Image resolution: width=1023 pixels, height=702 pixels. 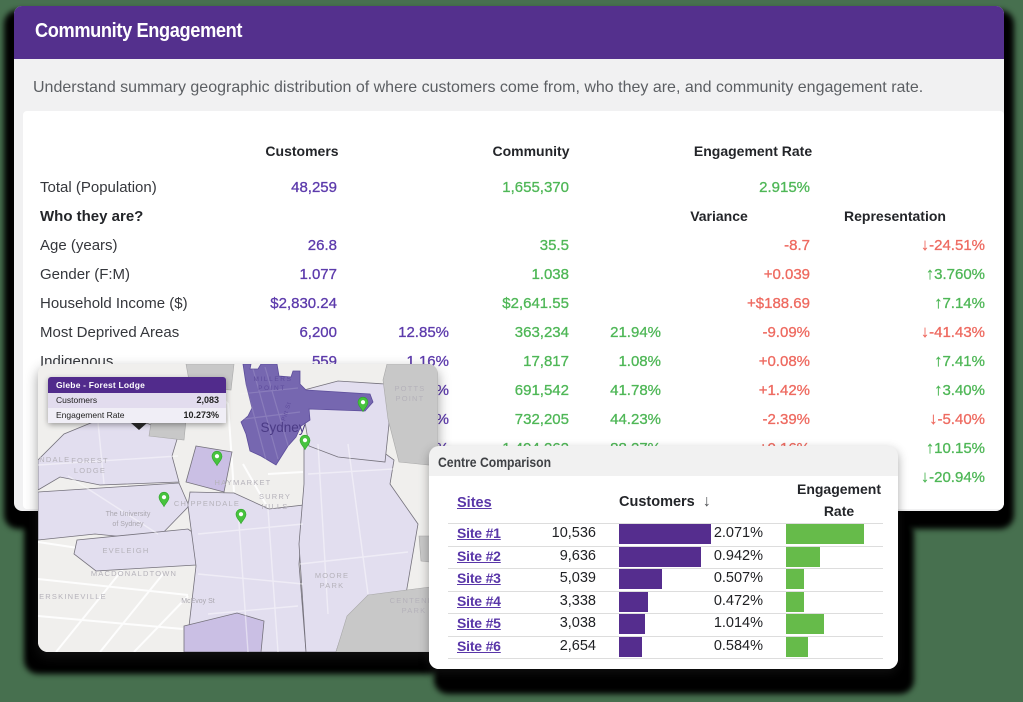 I want to click on svg-text: LODGE, so click(x=90, y=470).